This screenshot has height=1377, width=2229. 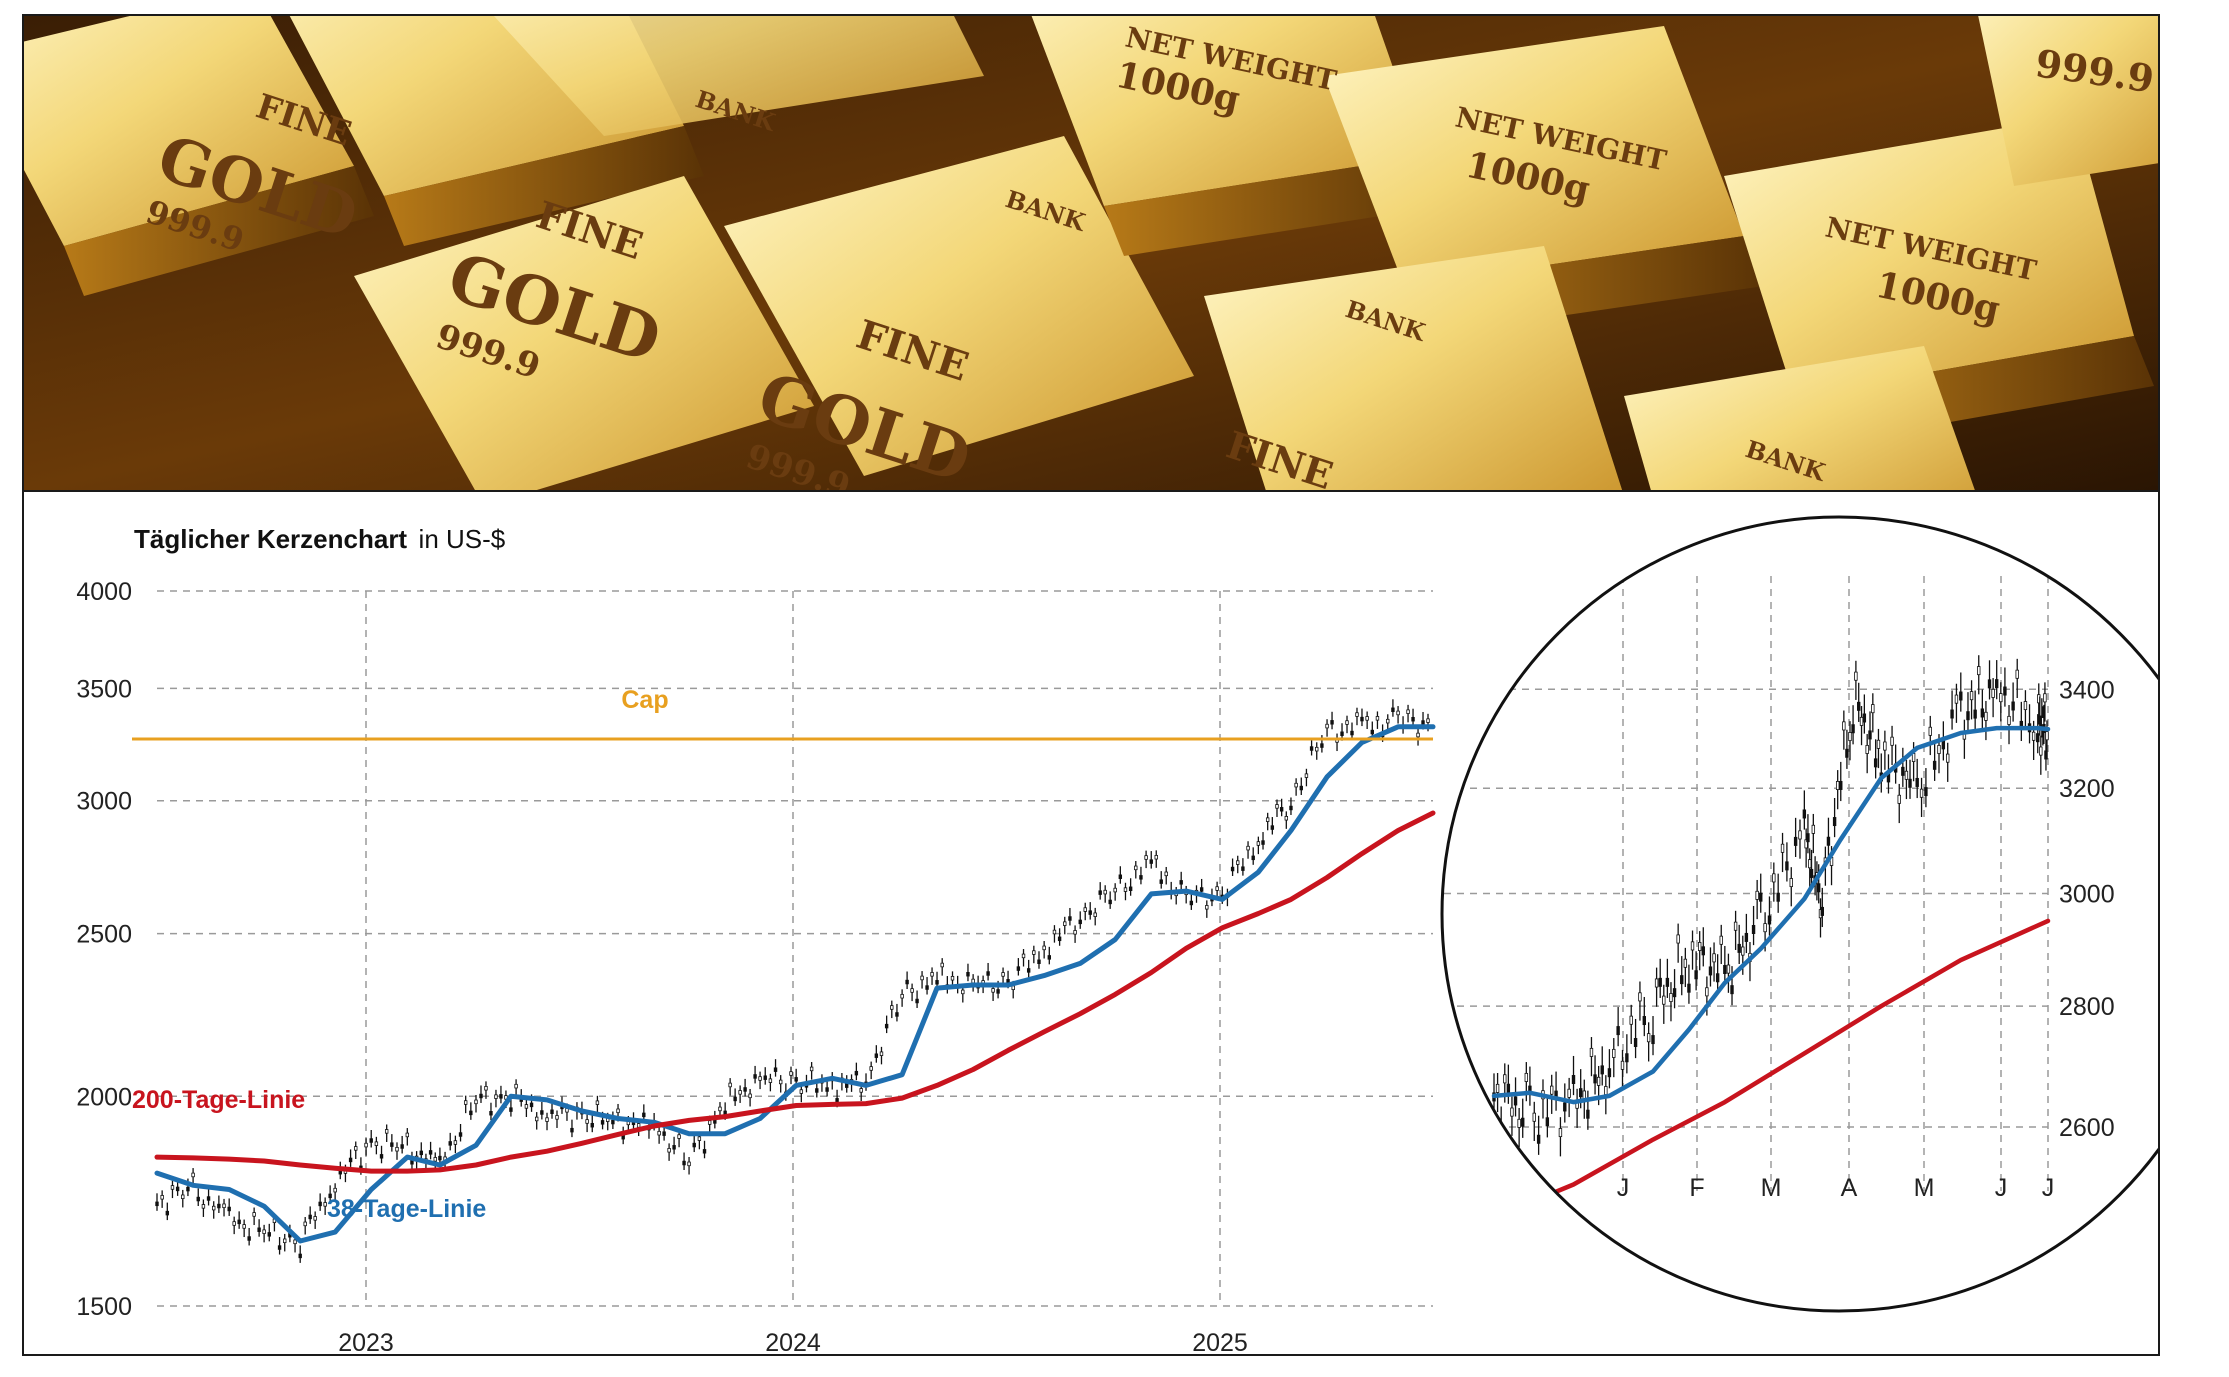 What do you see at coordinates (1771, 915) in the screenshot?
I see `series-line` at bounding box center [1771, 915].